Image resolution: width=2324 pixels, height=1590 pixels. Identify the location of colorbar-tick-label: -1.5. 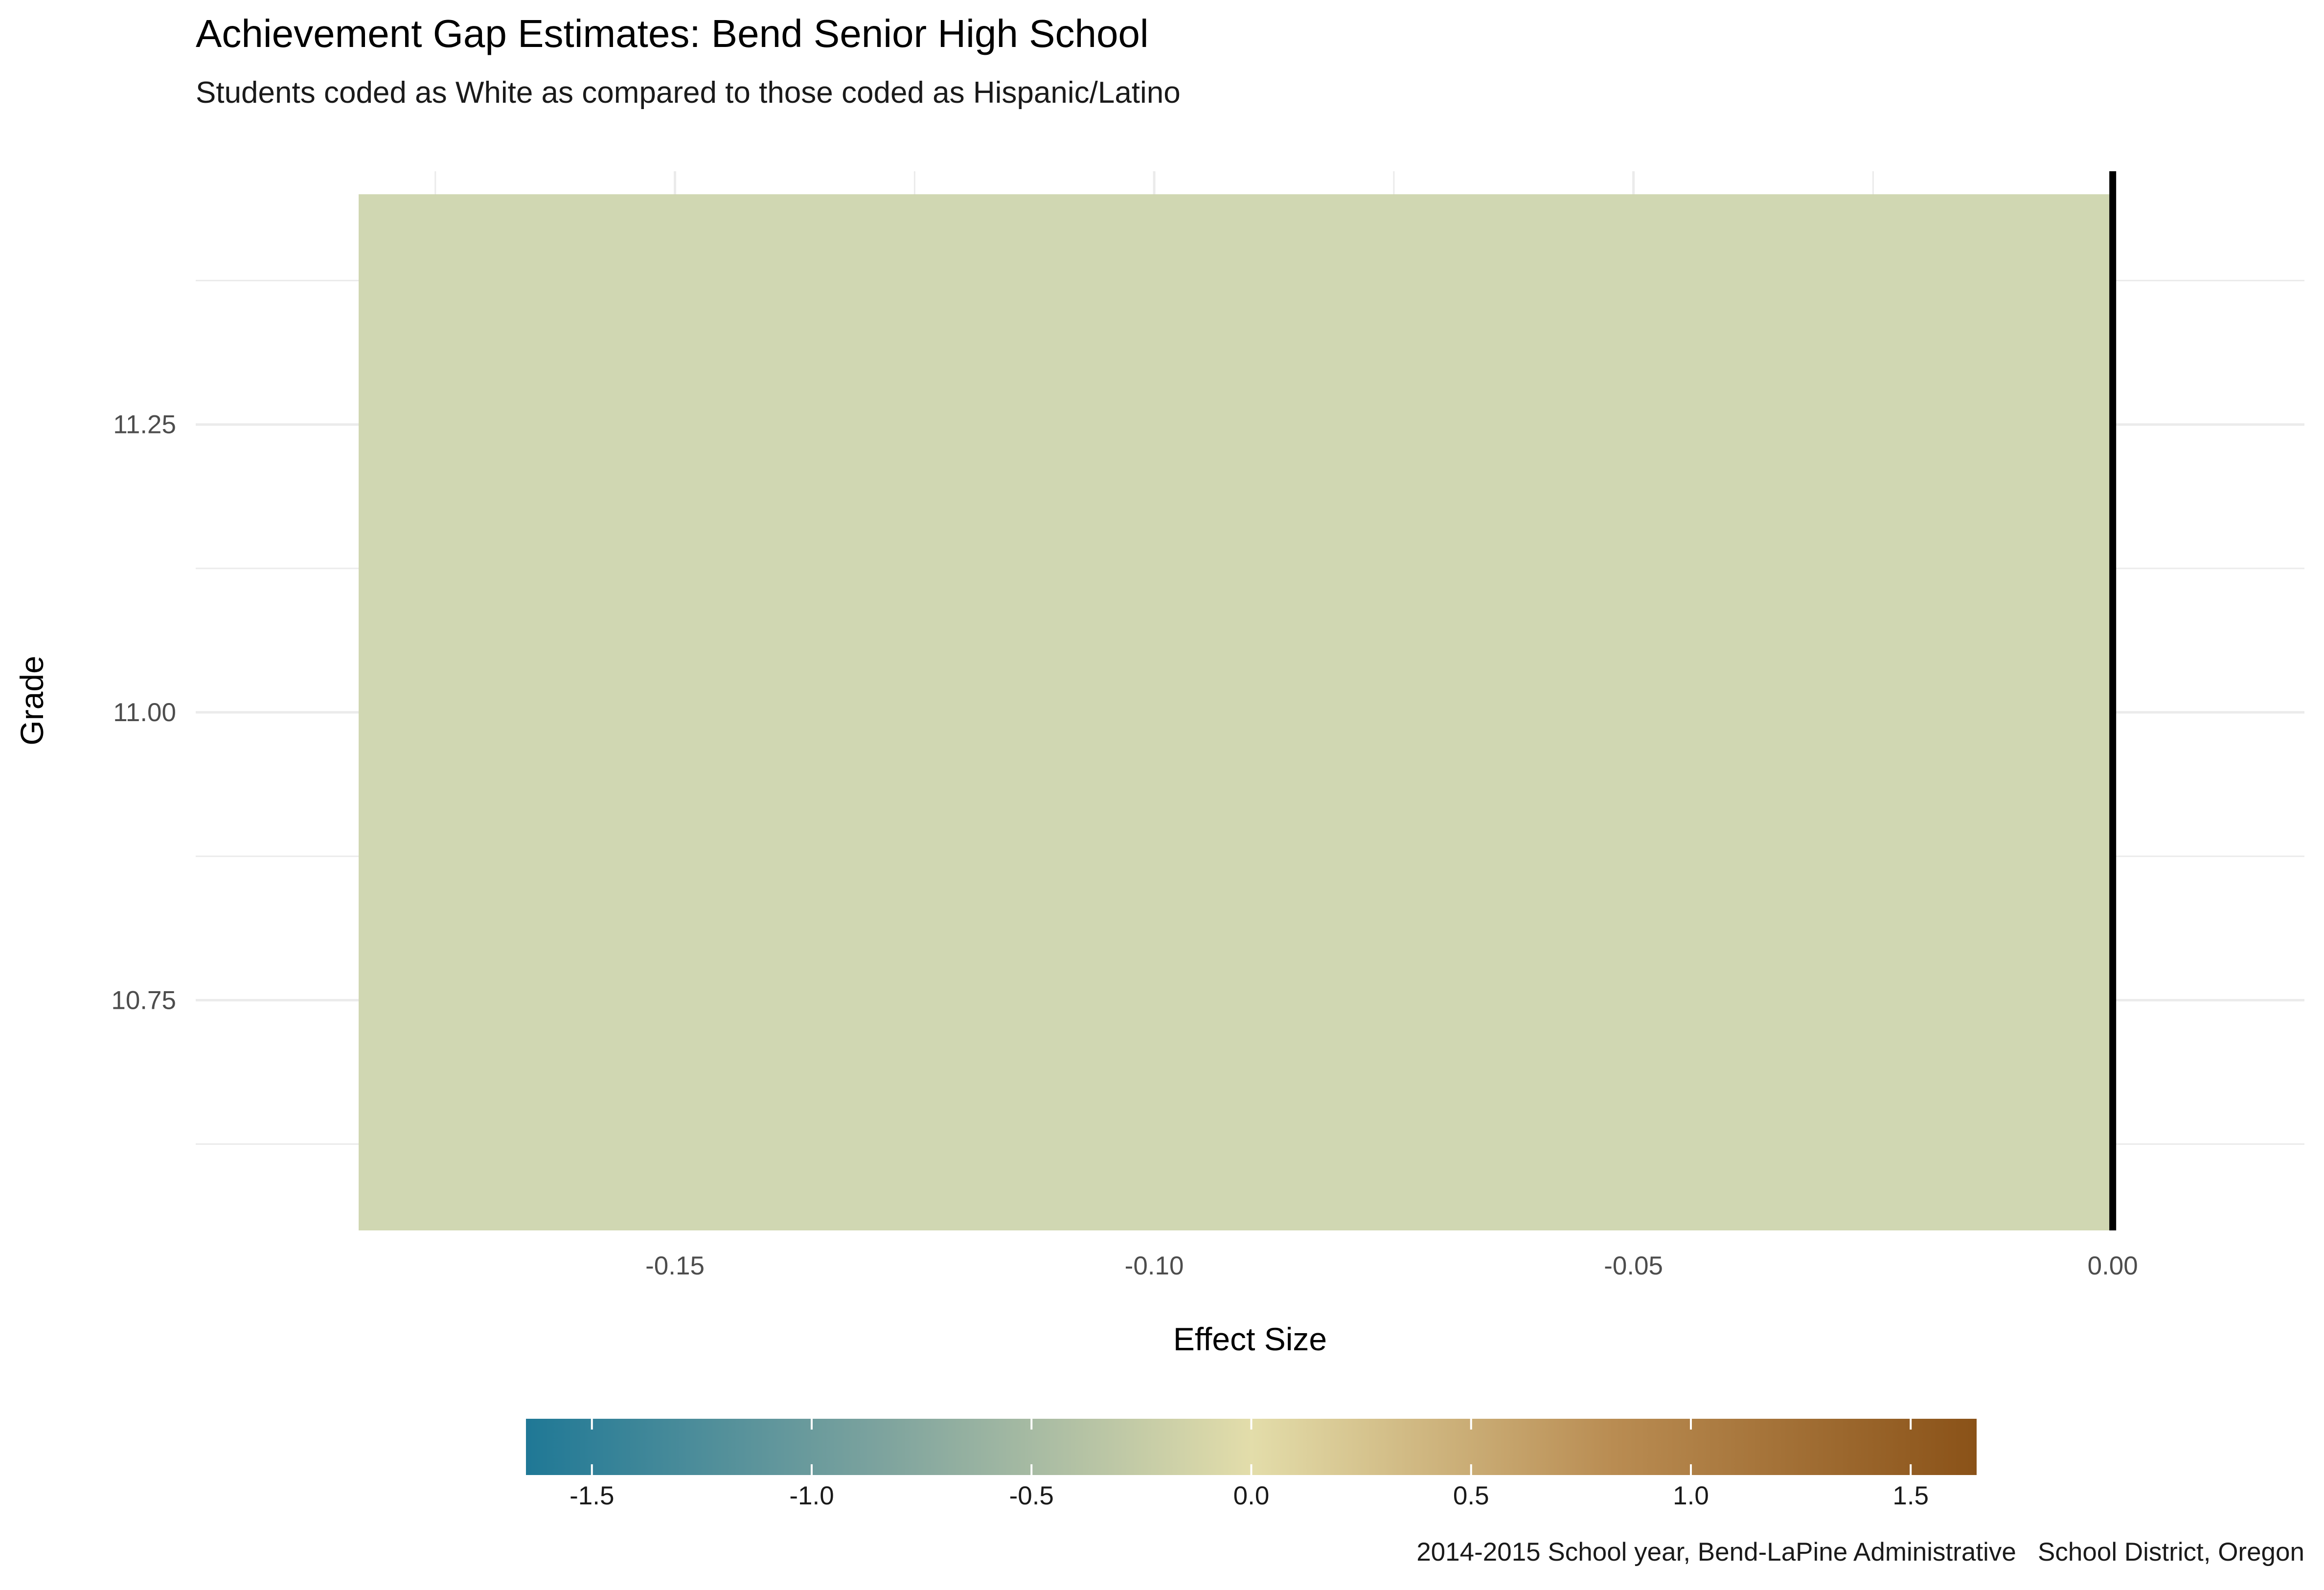
(592, 1496).